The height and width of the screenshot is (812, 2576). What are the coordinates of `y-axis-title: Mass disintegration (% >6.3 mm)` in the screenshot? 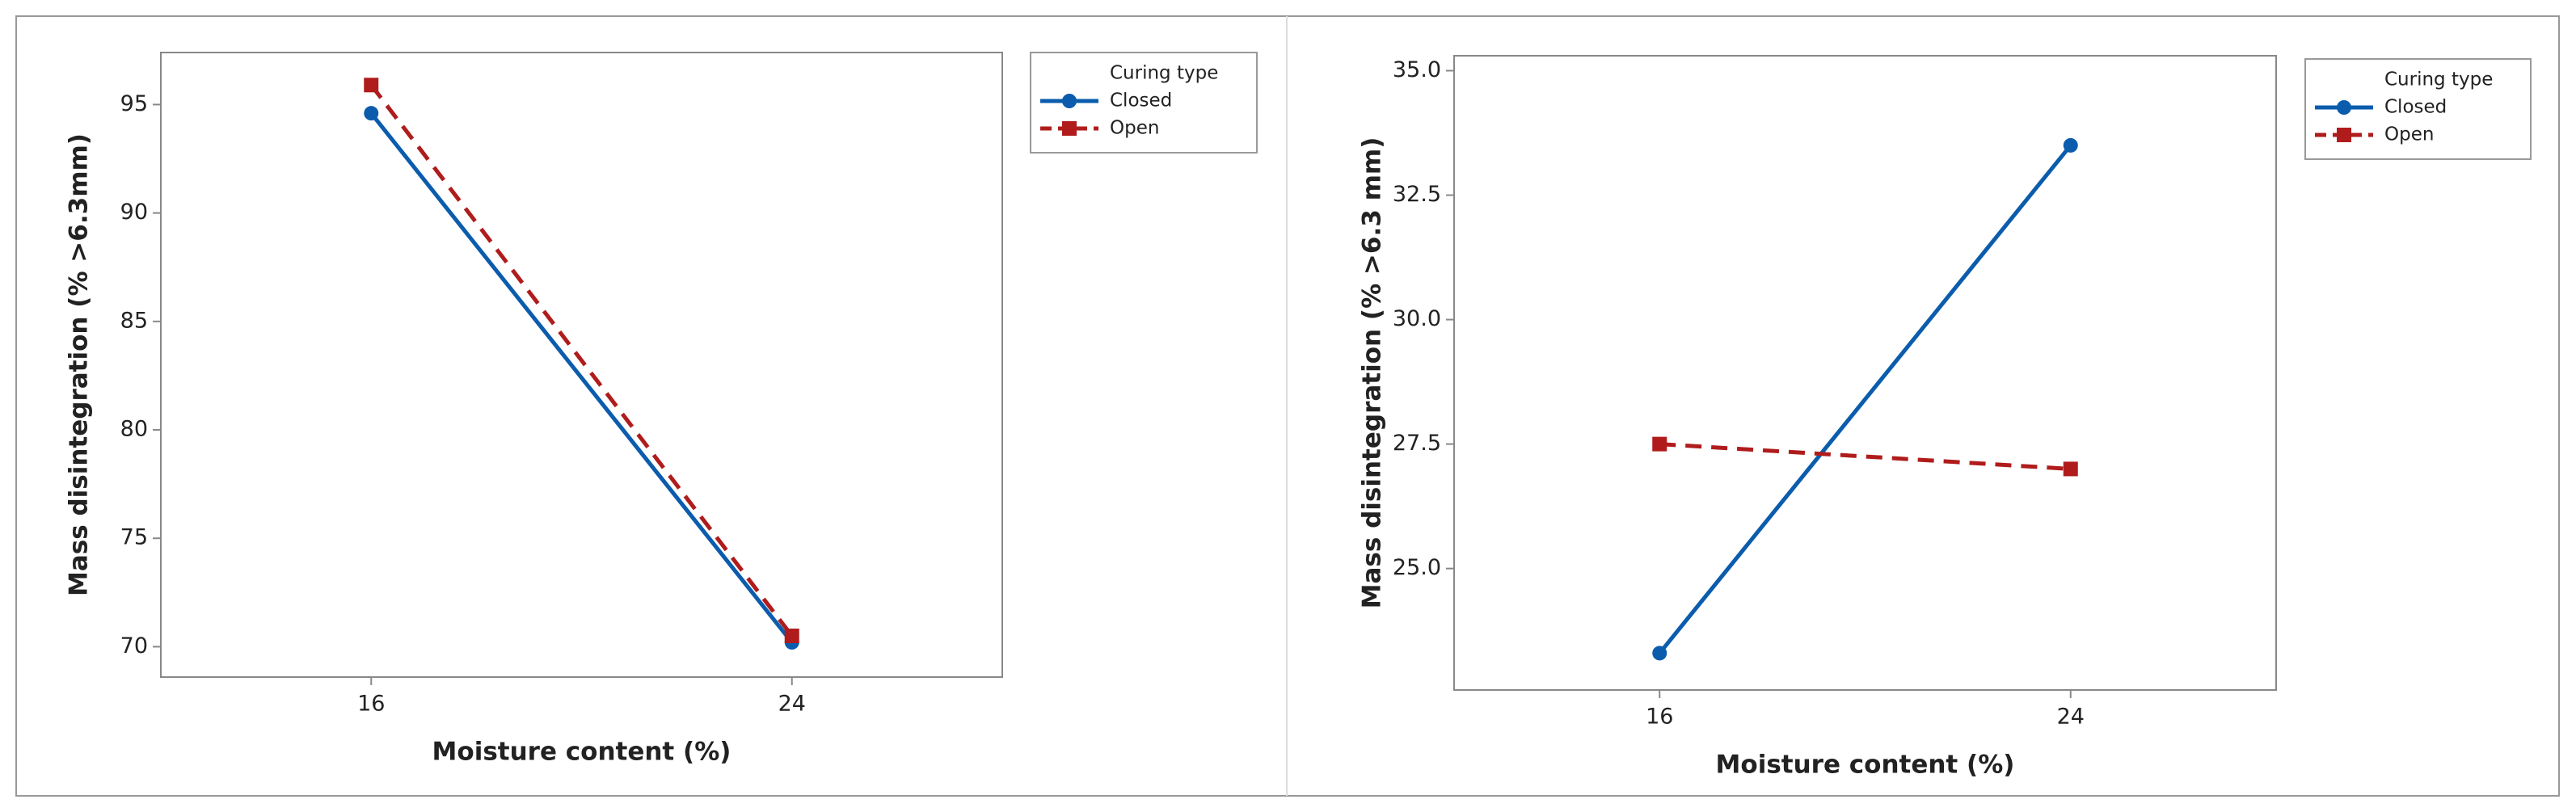 It's located at (1372, 373).